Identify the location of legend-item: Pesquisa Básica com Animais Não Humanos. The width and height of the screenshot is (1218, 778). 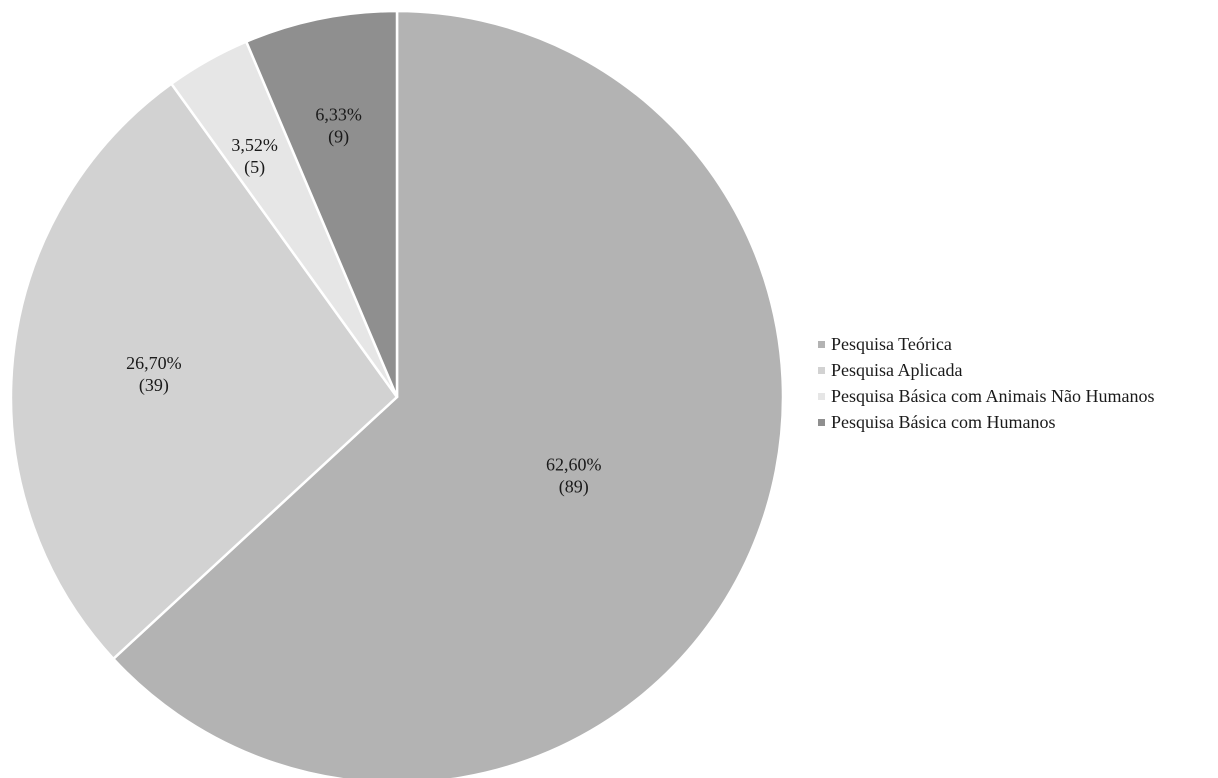
(1018, 396).